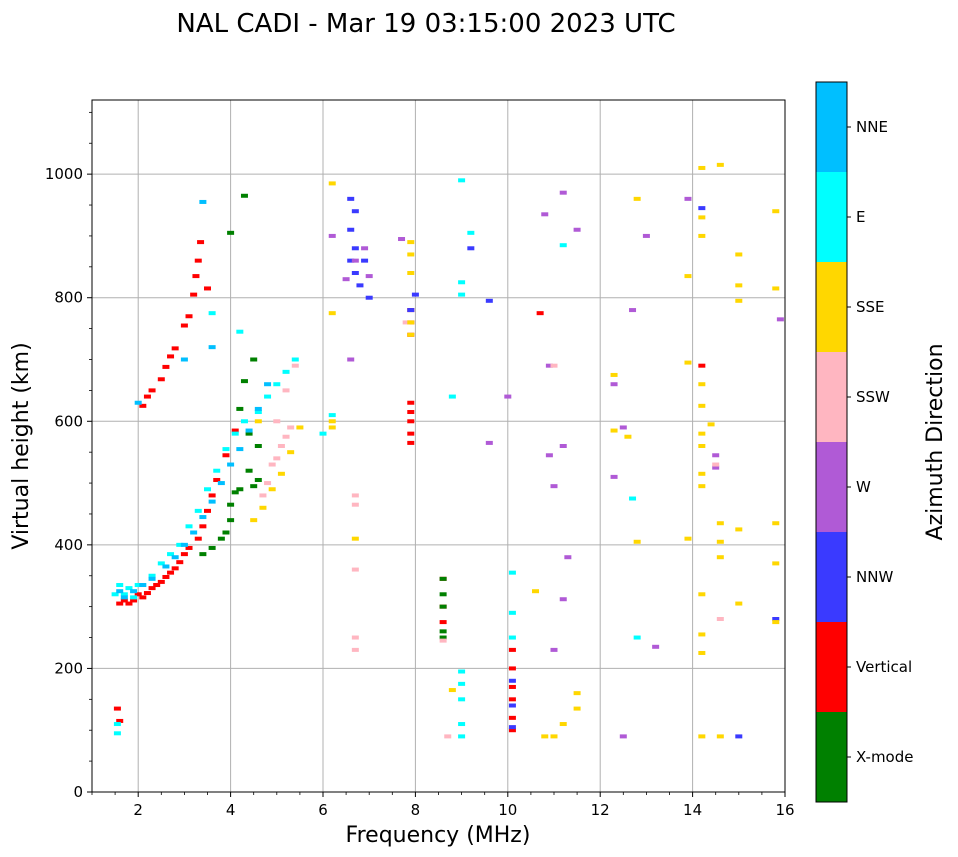  What do you see at coordinates (860, 217) in the screenshot?
I see `colorbar-label: E` at bounding box center [860, 217].